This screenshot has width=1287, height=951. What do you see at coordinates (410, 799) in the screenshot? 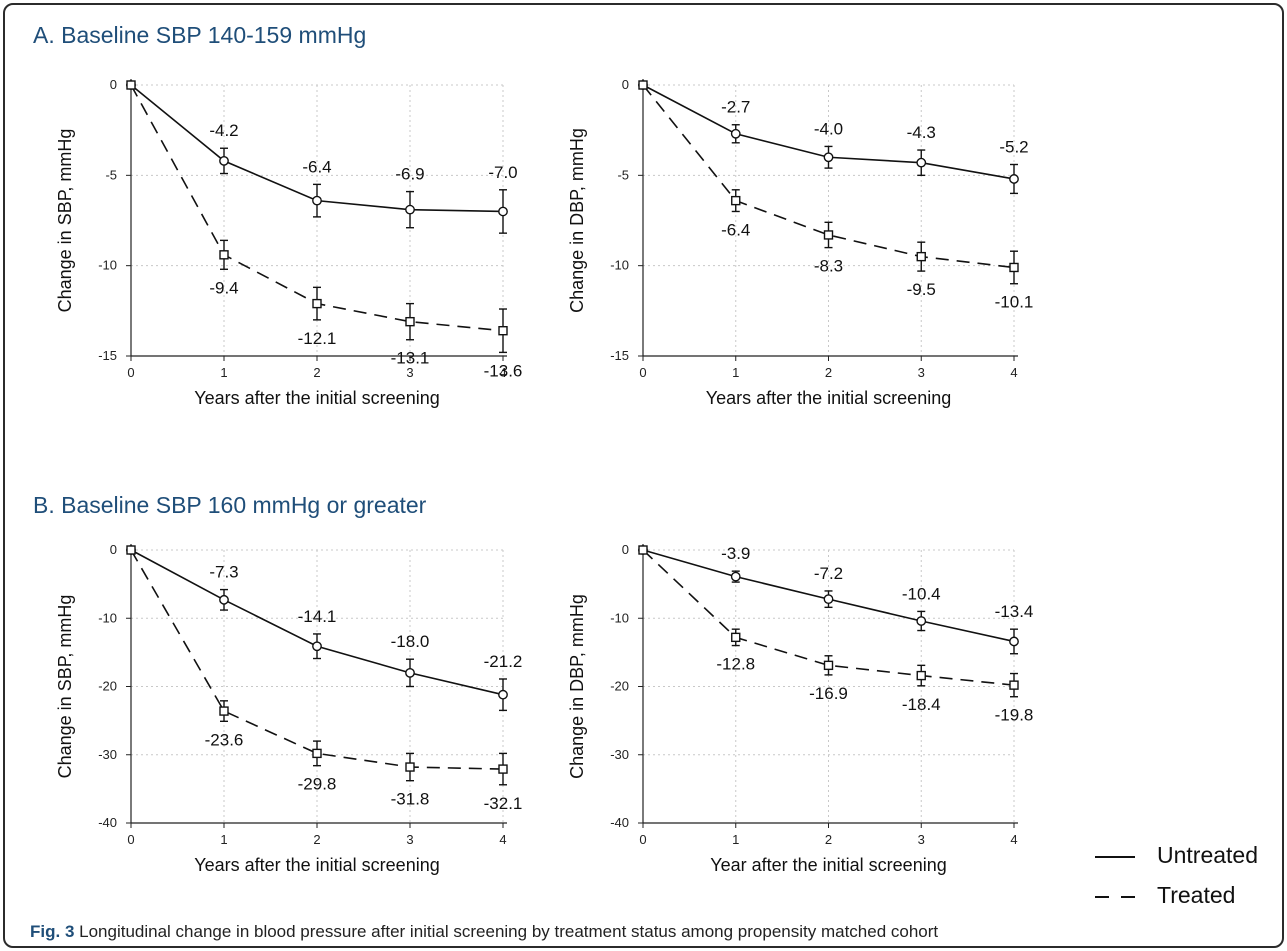
I see `data-label: -31.8` at bounding box center [410, 799].